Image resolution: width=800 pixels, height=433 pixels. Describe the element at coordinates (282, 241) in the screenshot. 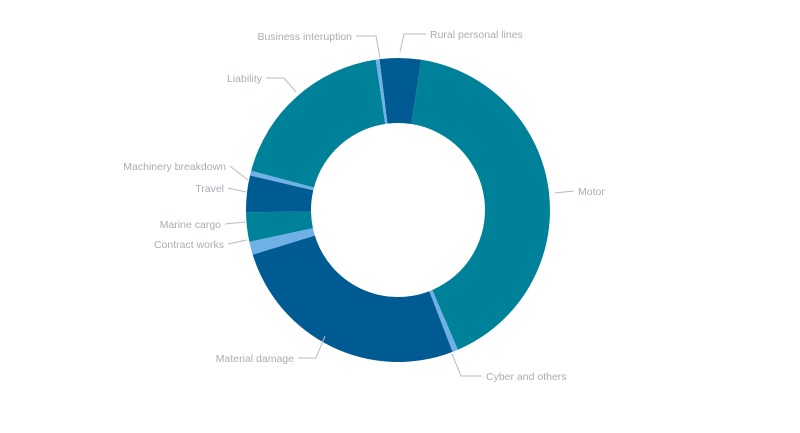

I see `slice-contract-works` at that location.